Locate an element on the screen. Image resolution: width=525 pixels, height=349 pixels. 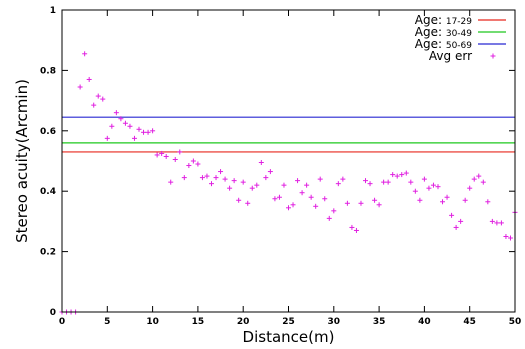
x-tick-label: 5 is located at coordinates (107, 322).